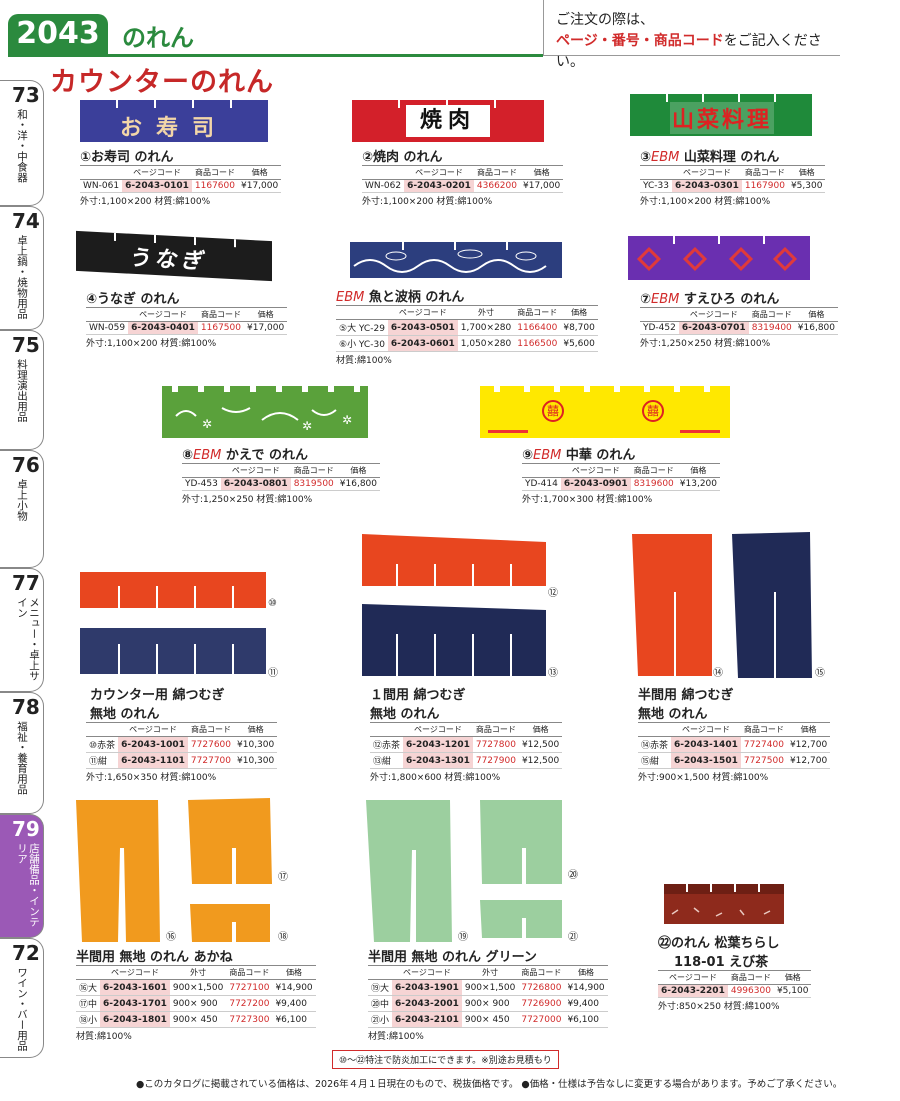 This screenshot has width=900, height=1101. What do you see at coordinates (587, 500) in the screenshot?
I see `product-meta: 外寸:1,700×300 材質:綿100%` at bounding box center [587, 500].